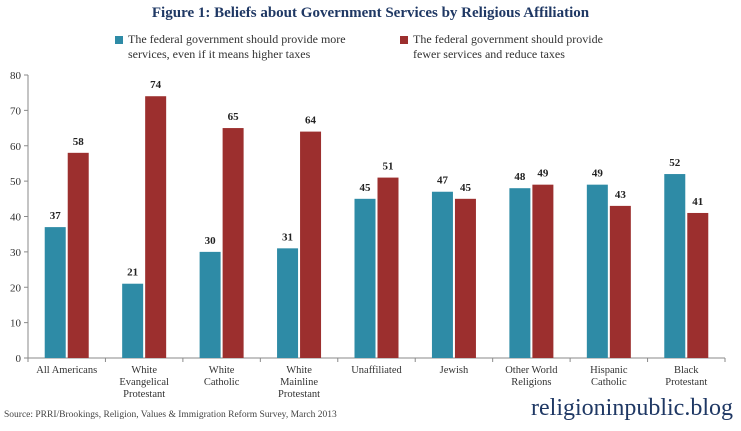  Describe the element at coordinates (16, 253) in the screenshot. I see `y-tick-label: 30` at that location.